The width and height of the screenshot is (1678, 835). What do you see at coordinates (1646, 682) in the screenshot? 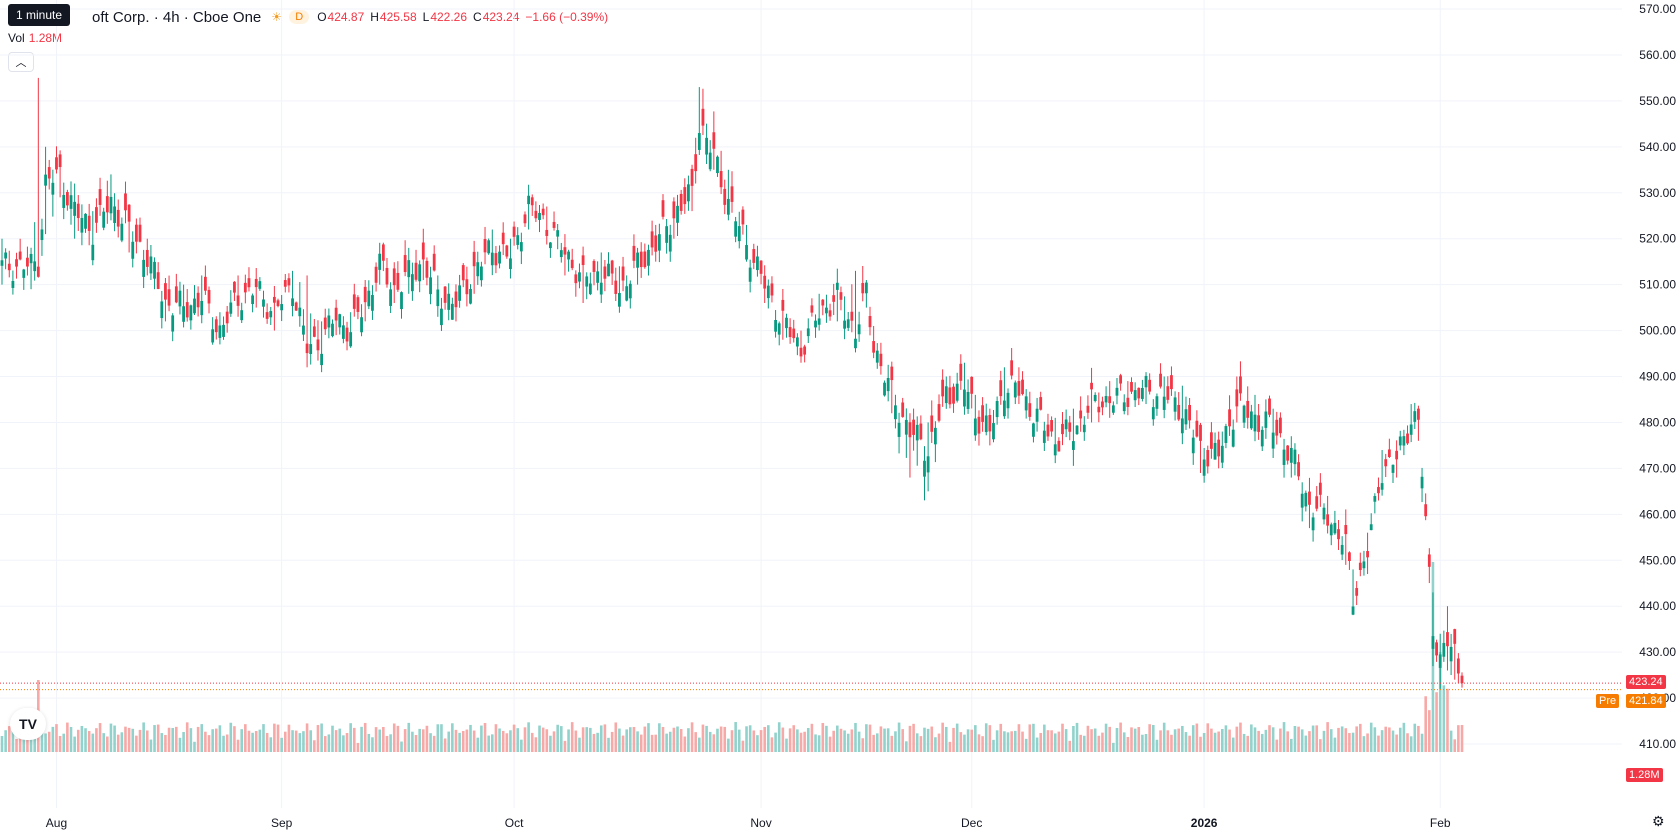
I see `last-price-tag: 423.24` at bounding box center [1646, 682].